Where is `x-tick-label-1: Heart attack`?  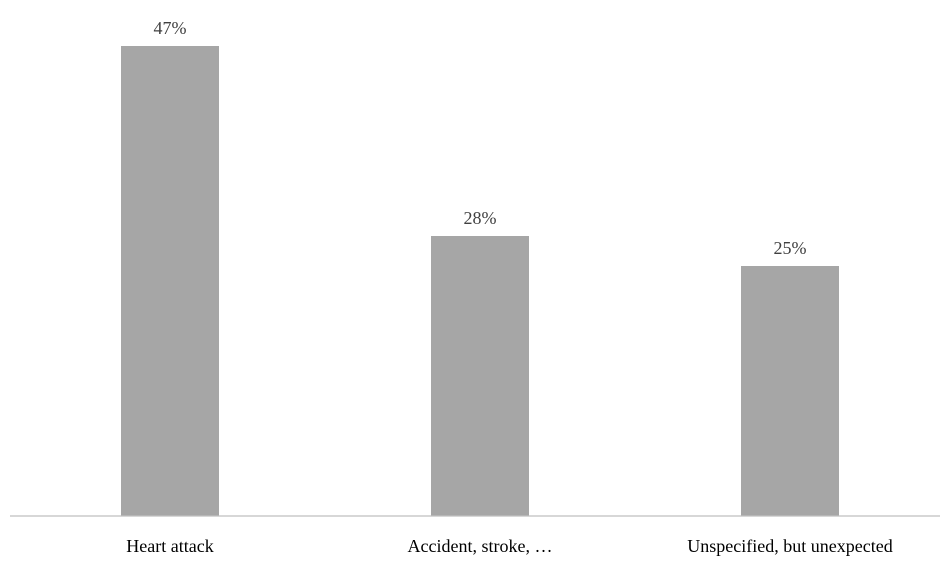 x-tick-label-1: Heart attack is located at coordinates (169, 546).